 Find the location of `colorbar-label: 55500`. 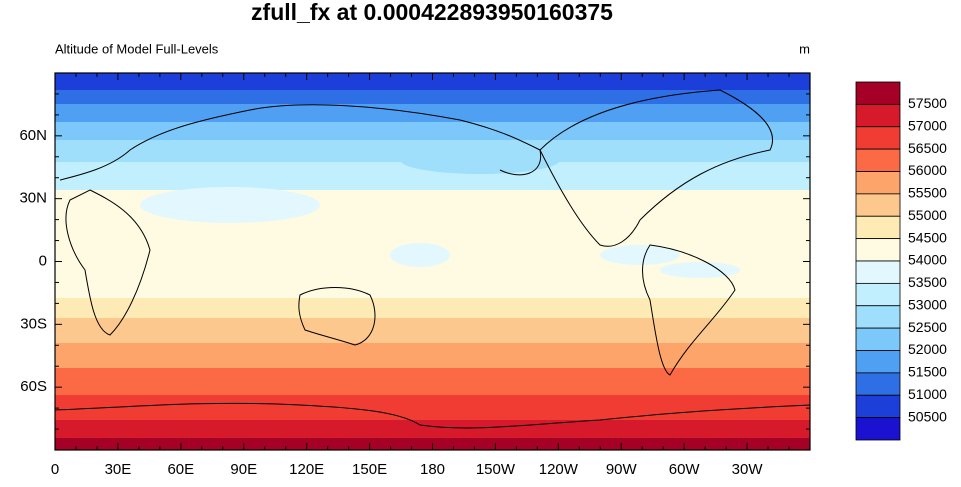

colorbar-label: 55500 is located at coordinates (927, 193).